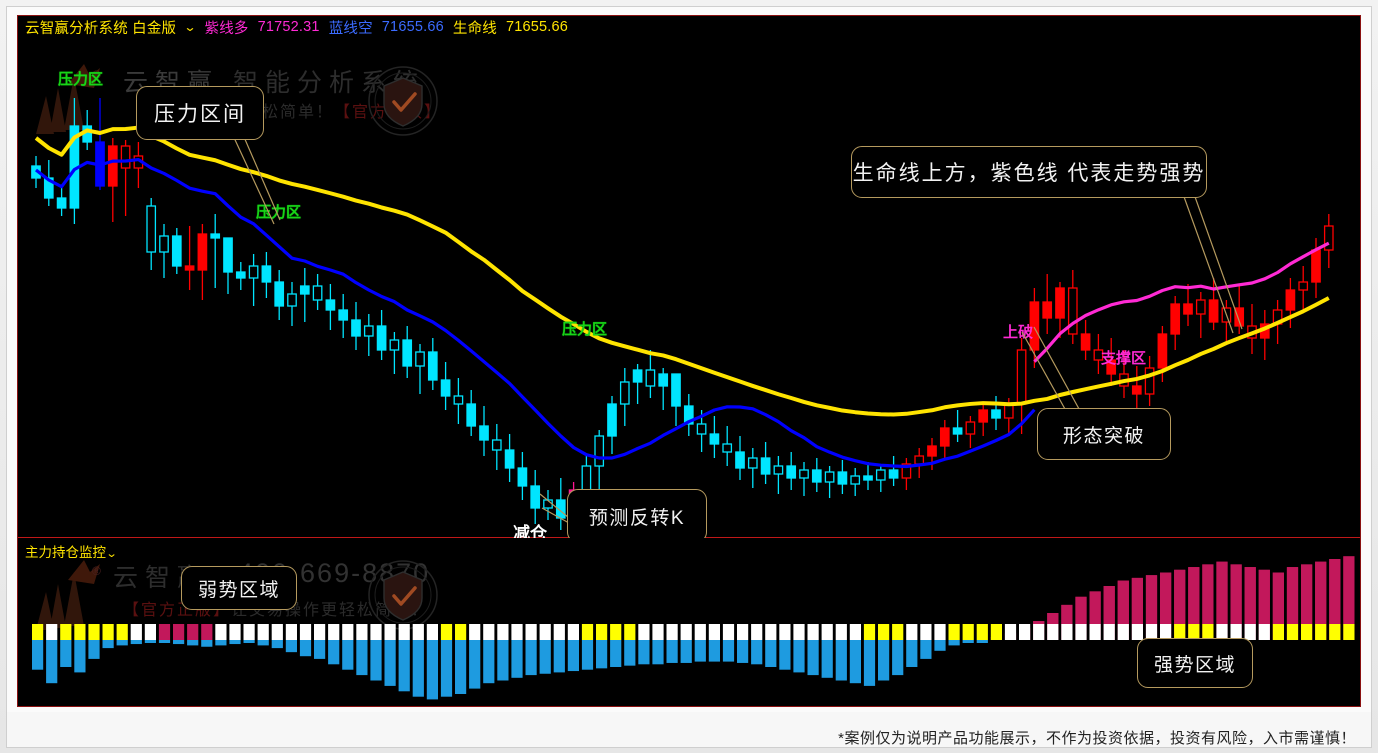 Image resolution: width=1378 pixels, height=753 pixels. What do you see at coordinates (288, 27) in the screenshot?
I see `stat-value-purple: 71752.31` at bounding box center [288, 27].